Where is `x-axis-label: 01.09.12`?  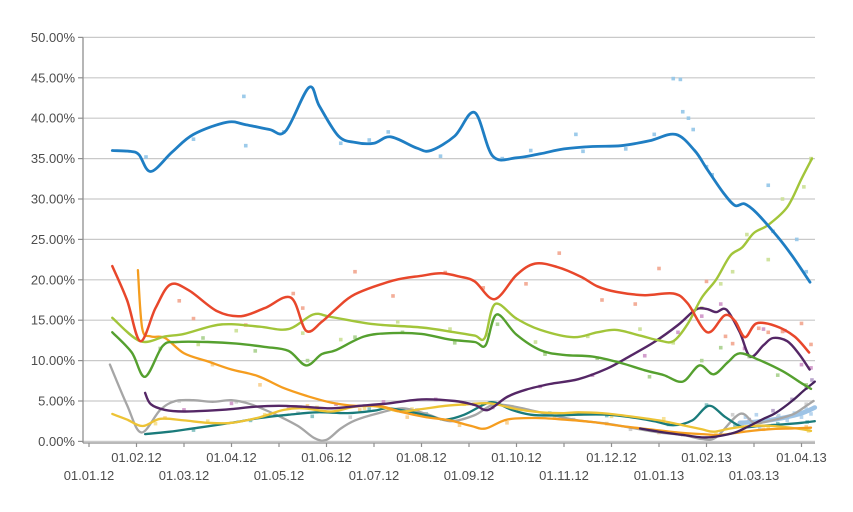 x-axis-label: 01.09.12 is located at coordinates (469, 475).